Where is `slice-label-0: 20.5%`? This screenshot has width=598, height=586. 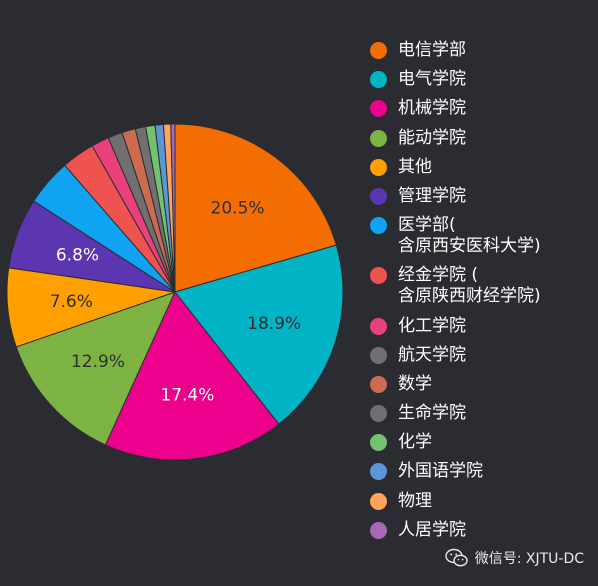
slice-label-0: 20.5% is located at coordinates (238, 209).